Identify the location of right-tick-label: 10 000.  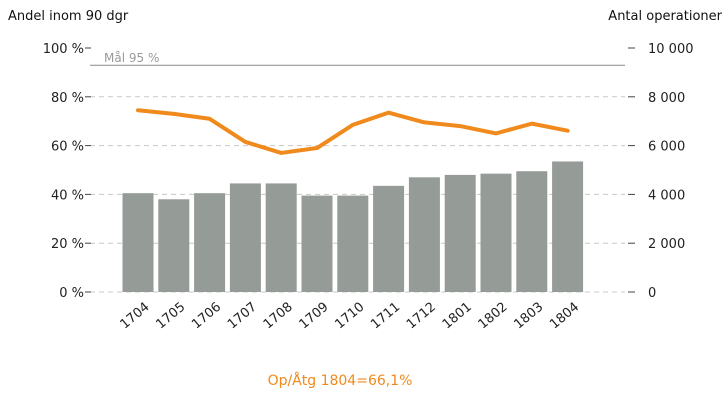
(671, 49).